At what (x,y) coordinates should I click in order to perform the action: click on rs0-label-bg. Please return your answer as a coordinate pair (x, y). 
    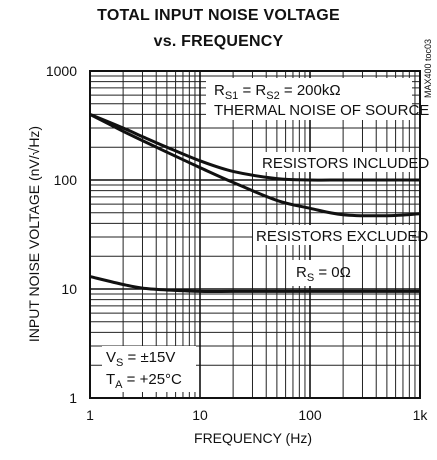
    Looking at the image, I should click on (313, 273).